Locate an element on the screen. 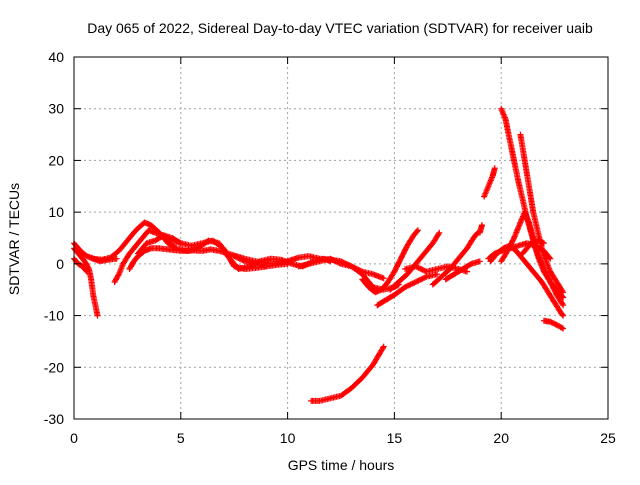  x-axis-label: GPS time / hours is located at coordinates (341, 465).